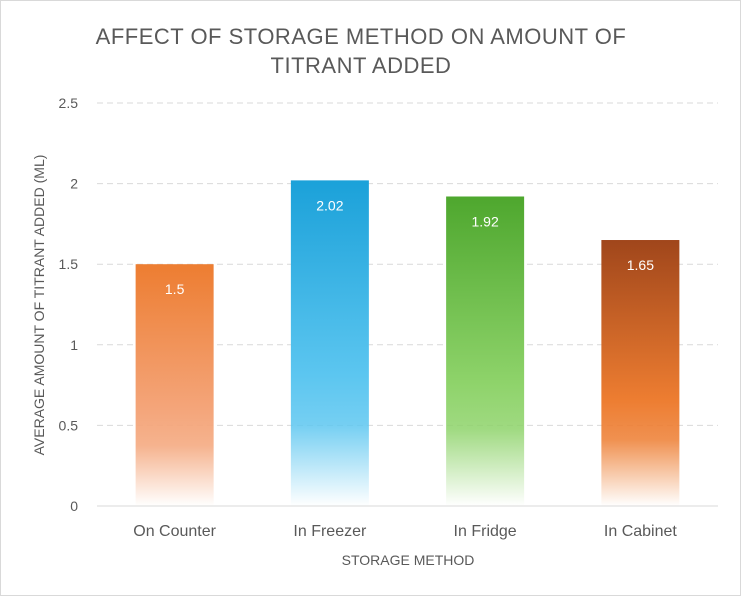 The image size is (741, 596). I want to click on x-tick-label: In Freezer, so click(330, 531).